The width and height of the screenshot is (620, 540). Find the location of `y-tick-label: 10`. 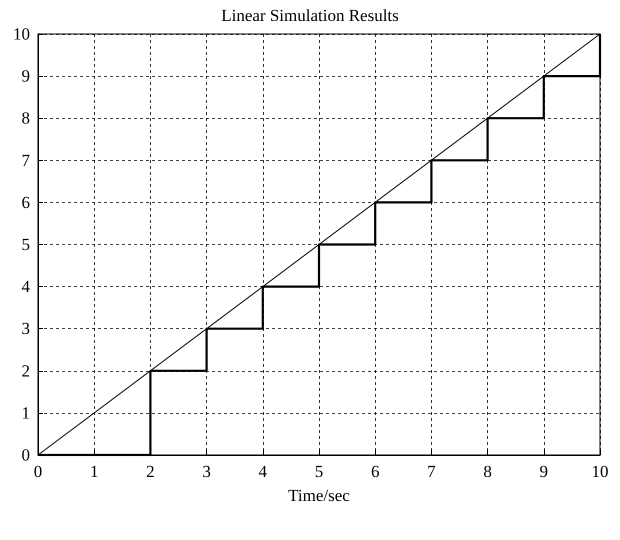

y-tick-label: 10 is located at coordinates (21, 34).